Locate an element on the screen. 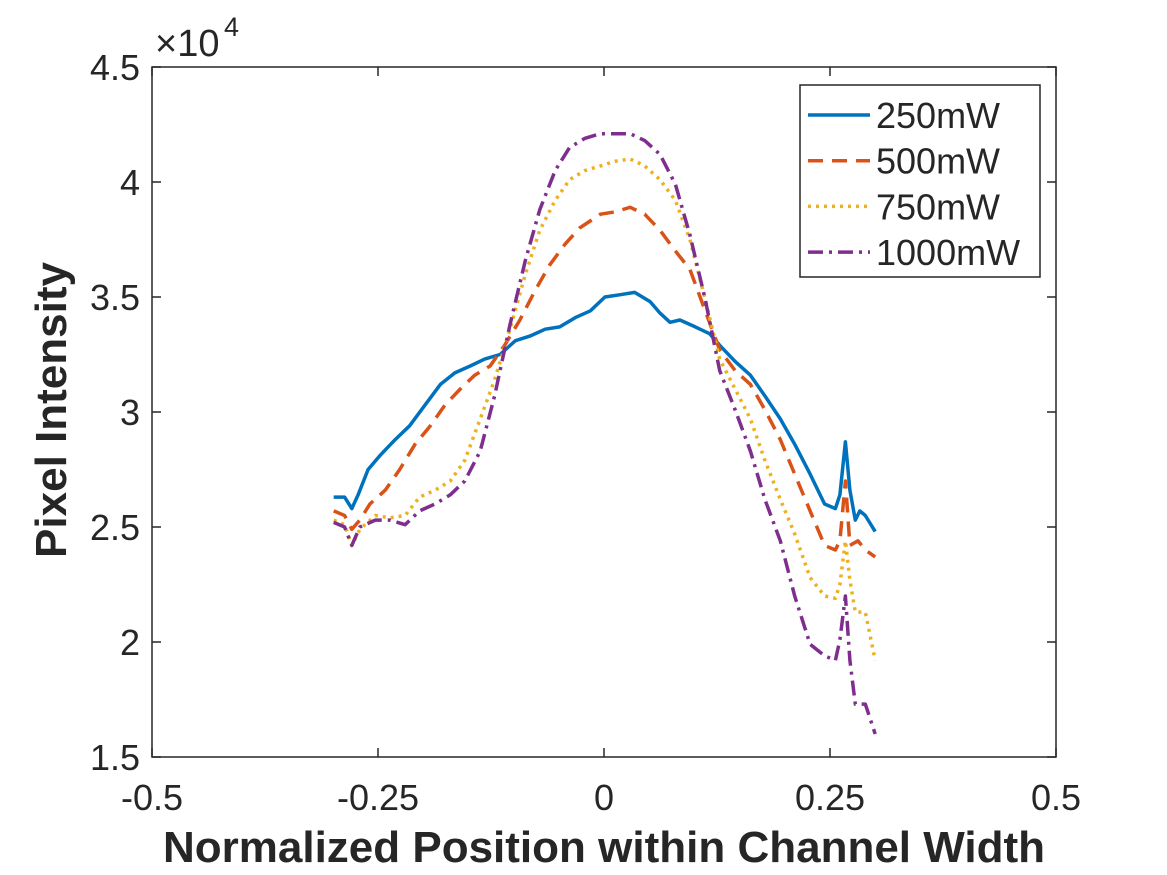 This screenshot has height=875, width=1167. legend-item-250mW: 250mW is located at coordinates (904, 115).